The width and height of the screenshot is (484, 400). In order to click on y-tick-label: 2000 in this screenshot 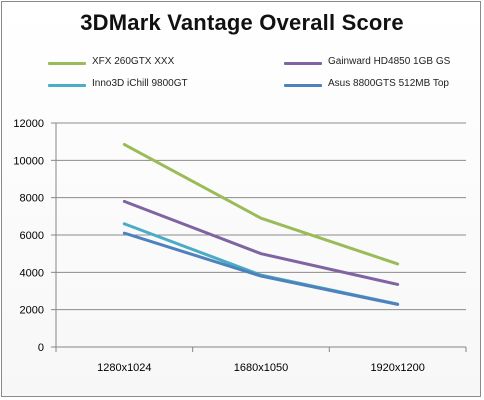, I will do `click(32, 311)`.